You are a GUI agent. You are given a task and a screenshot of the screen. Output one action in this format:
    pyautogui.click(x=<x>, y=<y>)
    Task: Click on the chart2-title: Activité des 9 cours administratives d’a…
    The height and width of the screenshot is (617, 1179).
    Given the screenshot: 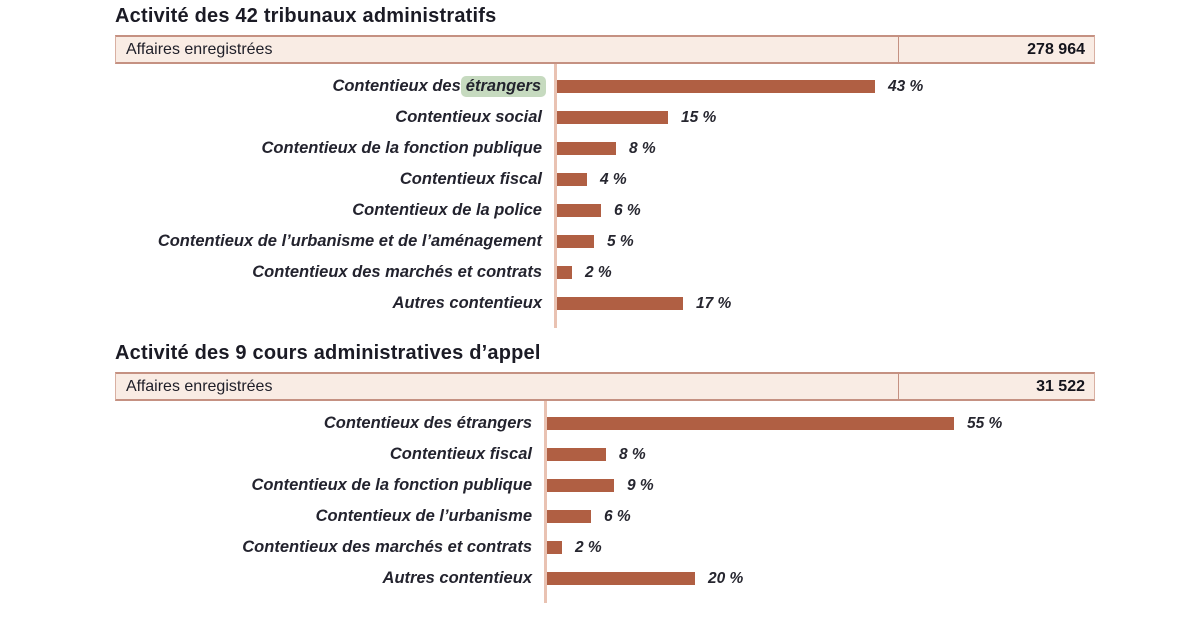 What is the action you would take?
    pyautogui.click(x=328, y=353)
    